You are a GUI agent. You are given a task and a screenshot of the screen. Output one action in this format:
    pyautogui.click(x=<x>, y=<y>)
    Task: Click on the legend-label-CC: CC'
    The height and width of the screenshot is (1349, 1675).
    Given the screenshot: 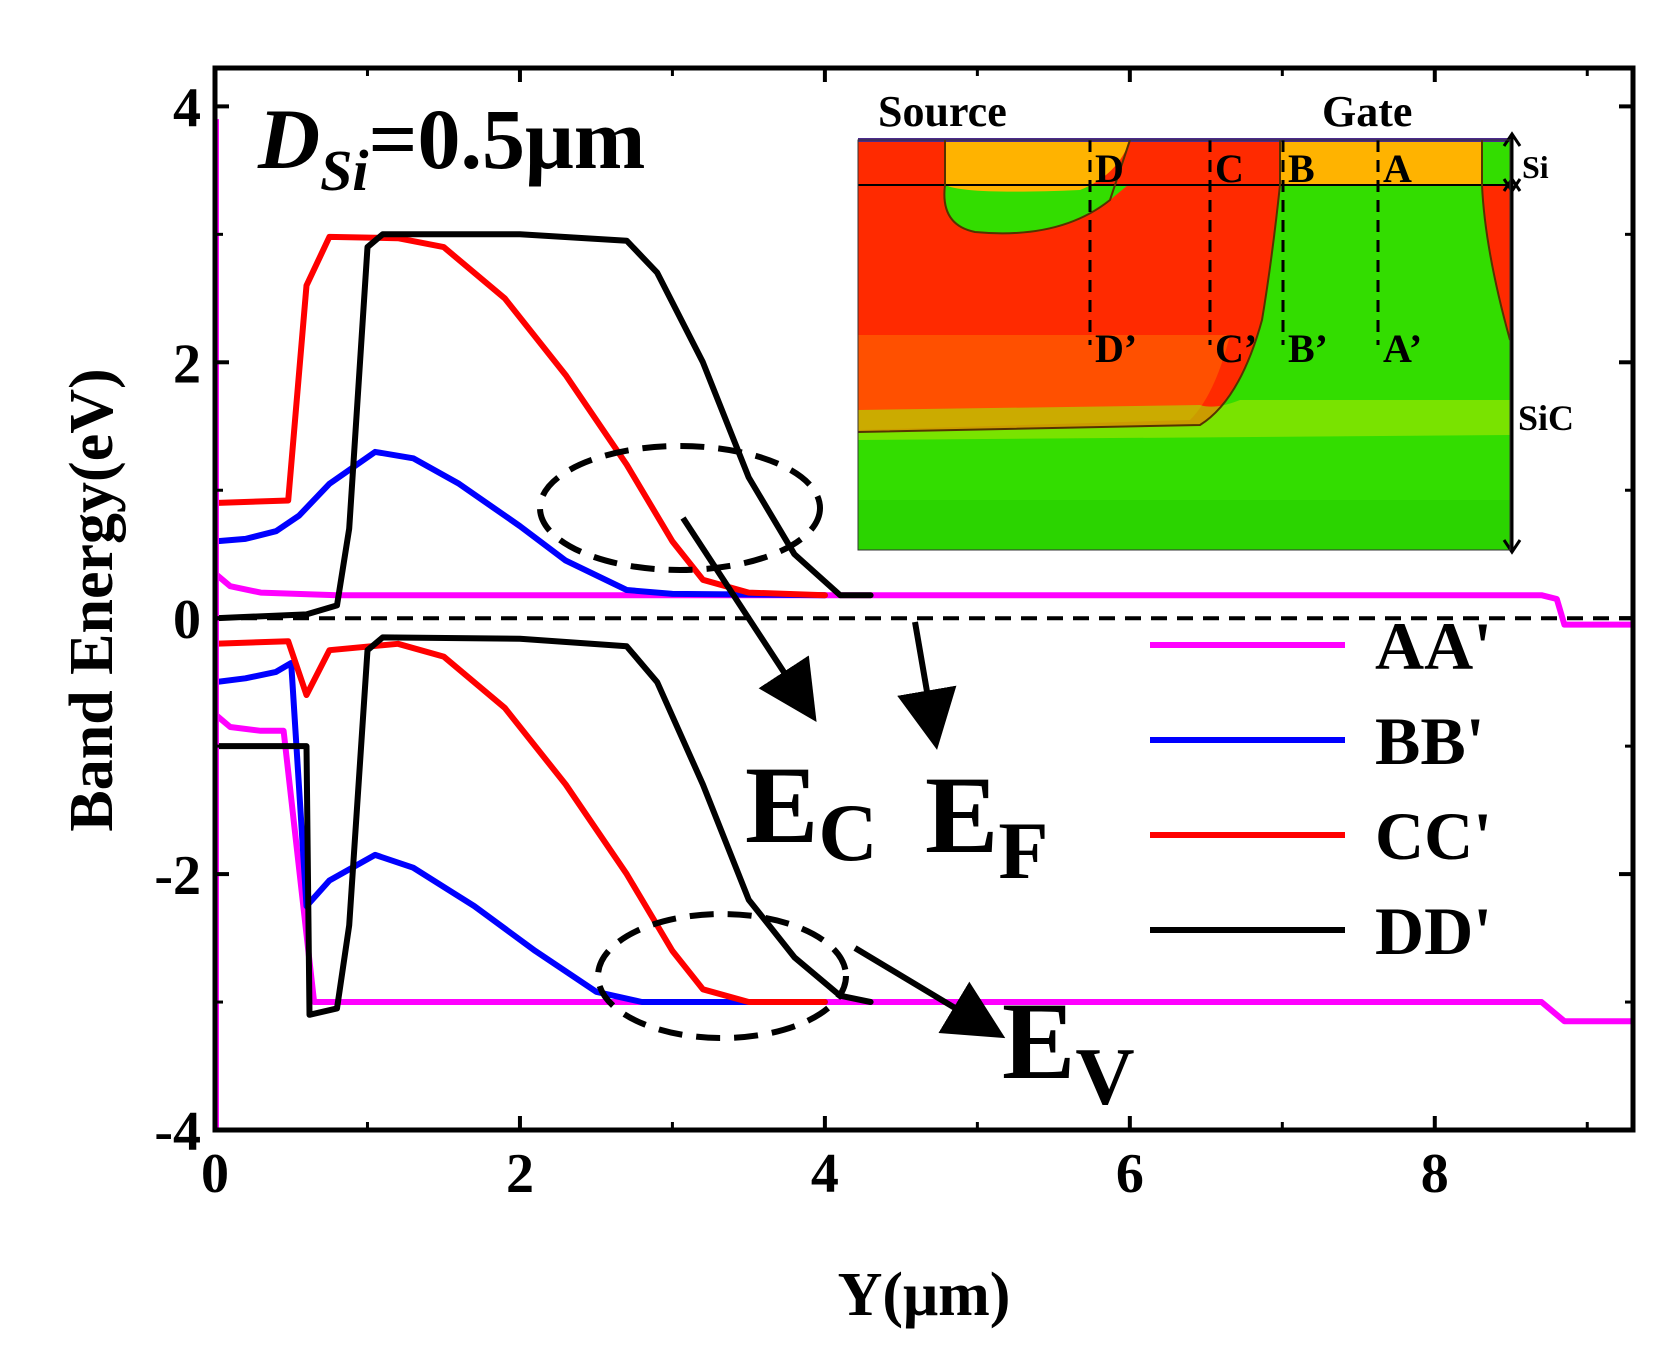 What is the action you would take?
    pyautogui.click(x=1433, y=836)
    